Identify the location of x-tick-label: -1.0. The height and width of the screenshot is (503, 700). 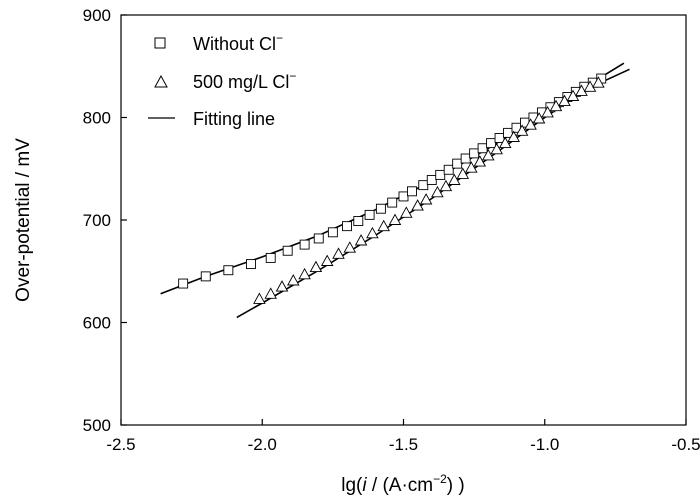
(544, 444).